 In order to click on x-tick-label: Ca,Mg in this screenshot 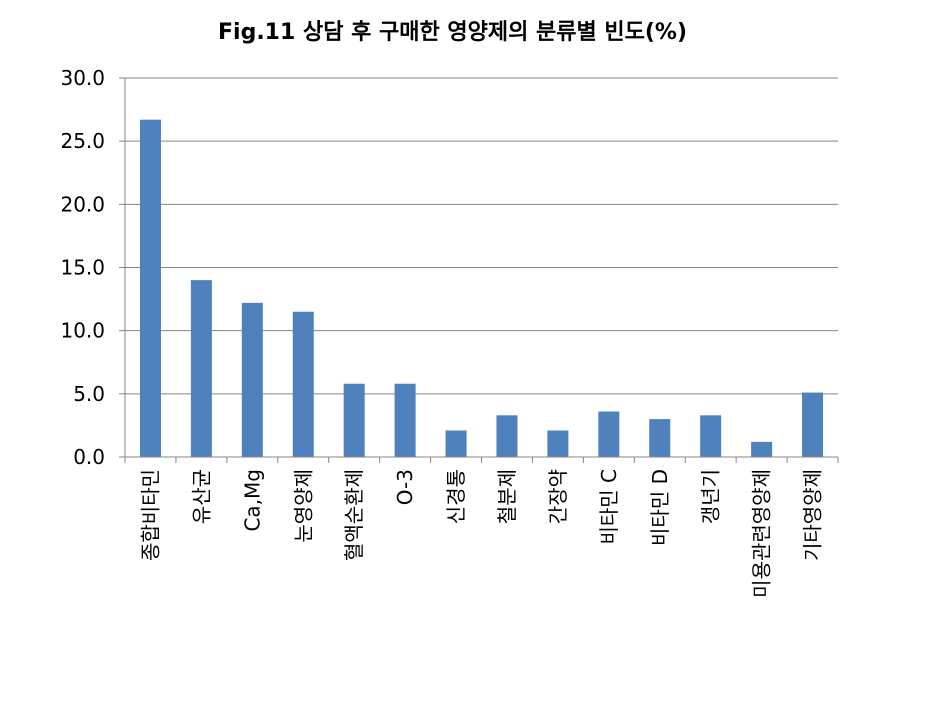, I will do `click(252, 500)`.